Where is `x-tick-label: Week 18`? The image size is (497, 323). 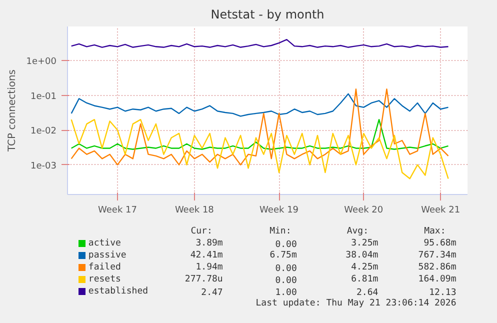
x-tick-label: Week 18 is located at coordinates (194, 211).